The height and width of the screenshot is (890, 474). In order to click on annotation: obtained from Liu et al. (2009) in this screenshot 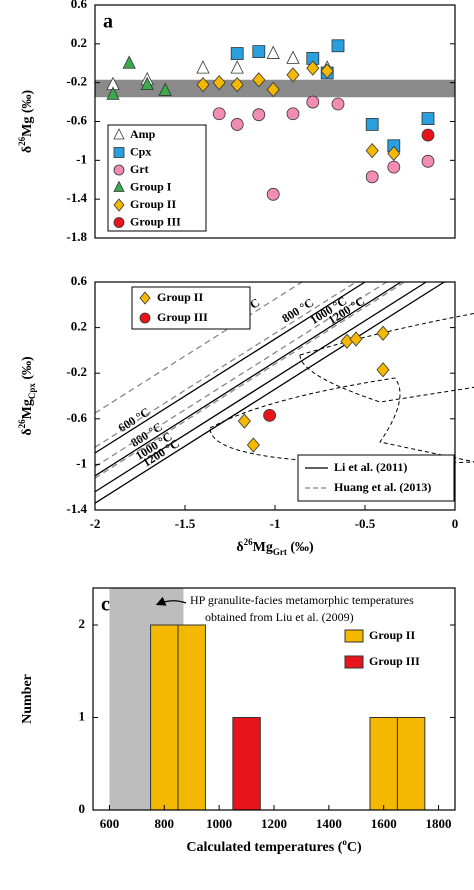, I will do `click(279, 617)`.